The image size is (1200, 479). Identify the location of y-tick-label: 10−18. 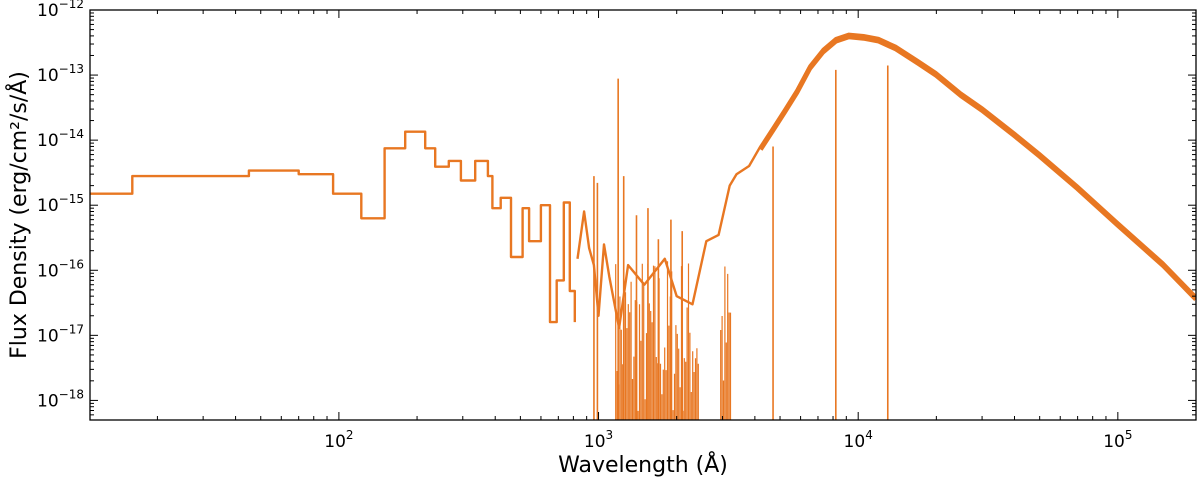
(60, 399).